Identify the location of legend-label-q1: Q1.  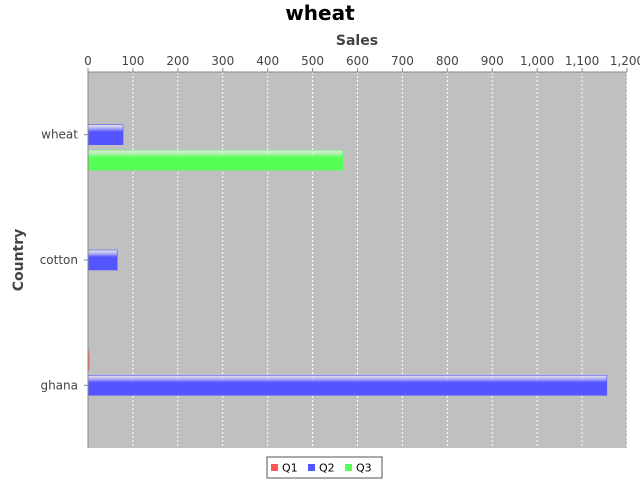
(290, 468).